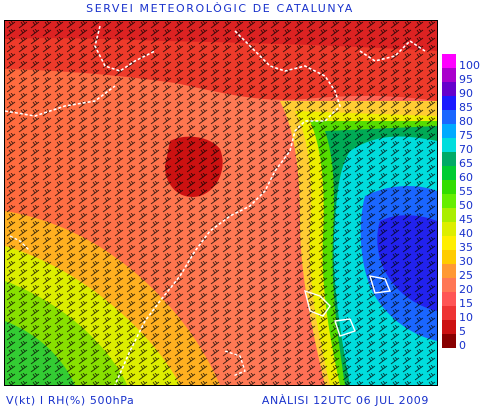  Describe the element at coordinates (466, 163) in the screenshot. I see `color-scale-level: 65` at that location.